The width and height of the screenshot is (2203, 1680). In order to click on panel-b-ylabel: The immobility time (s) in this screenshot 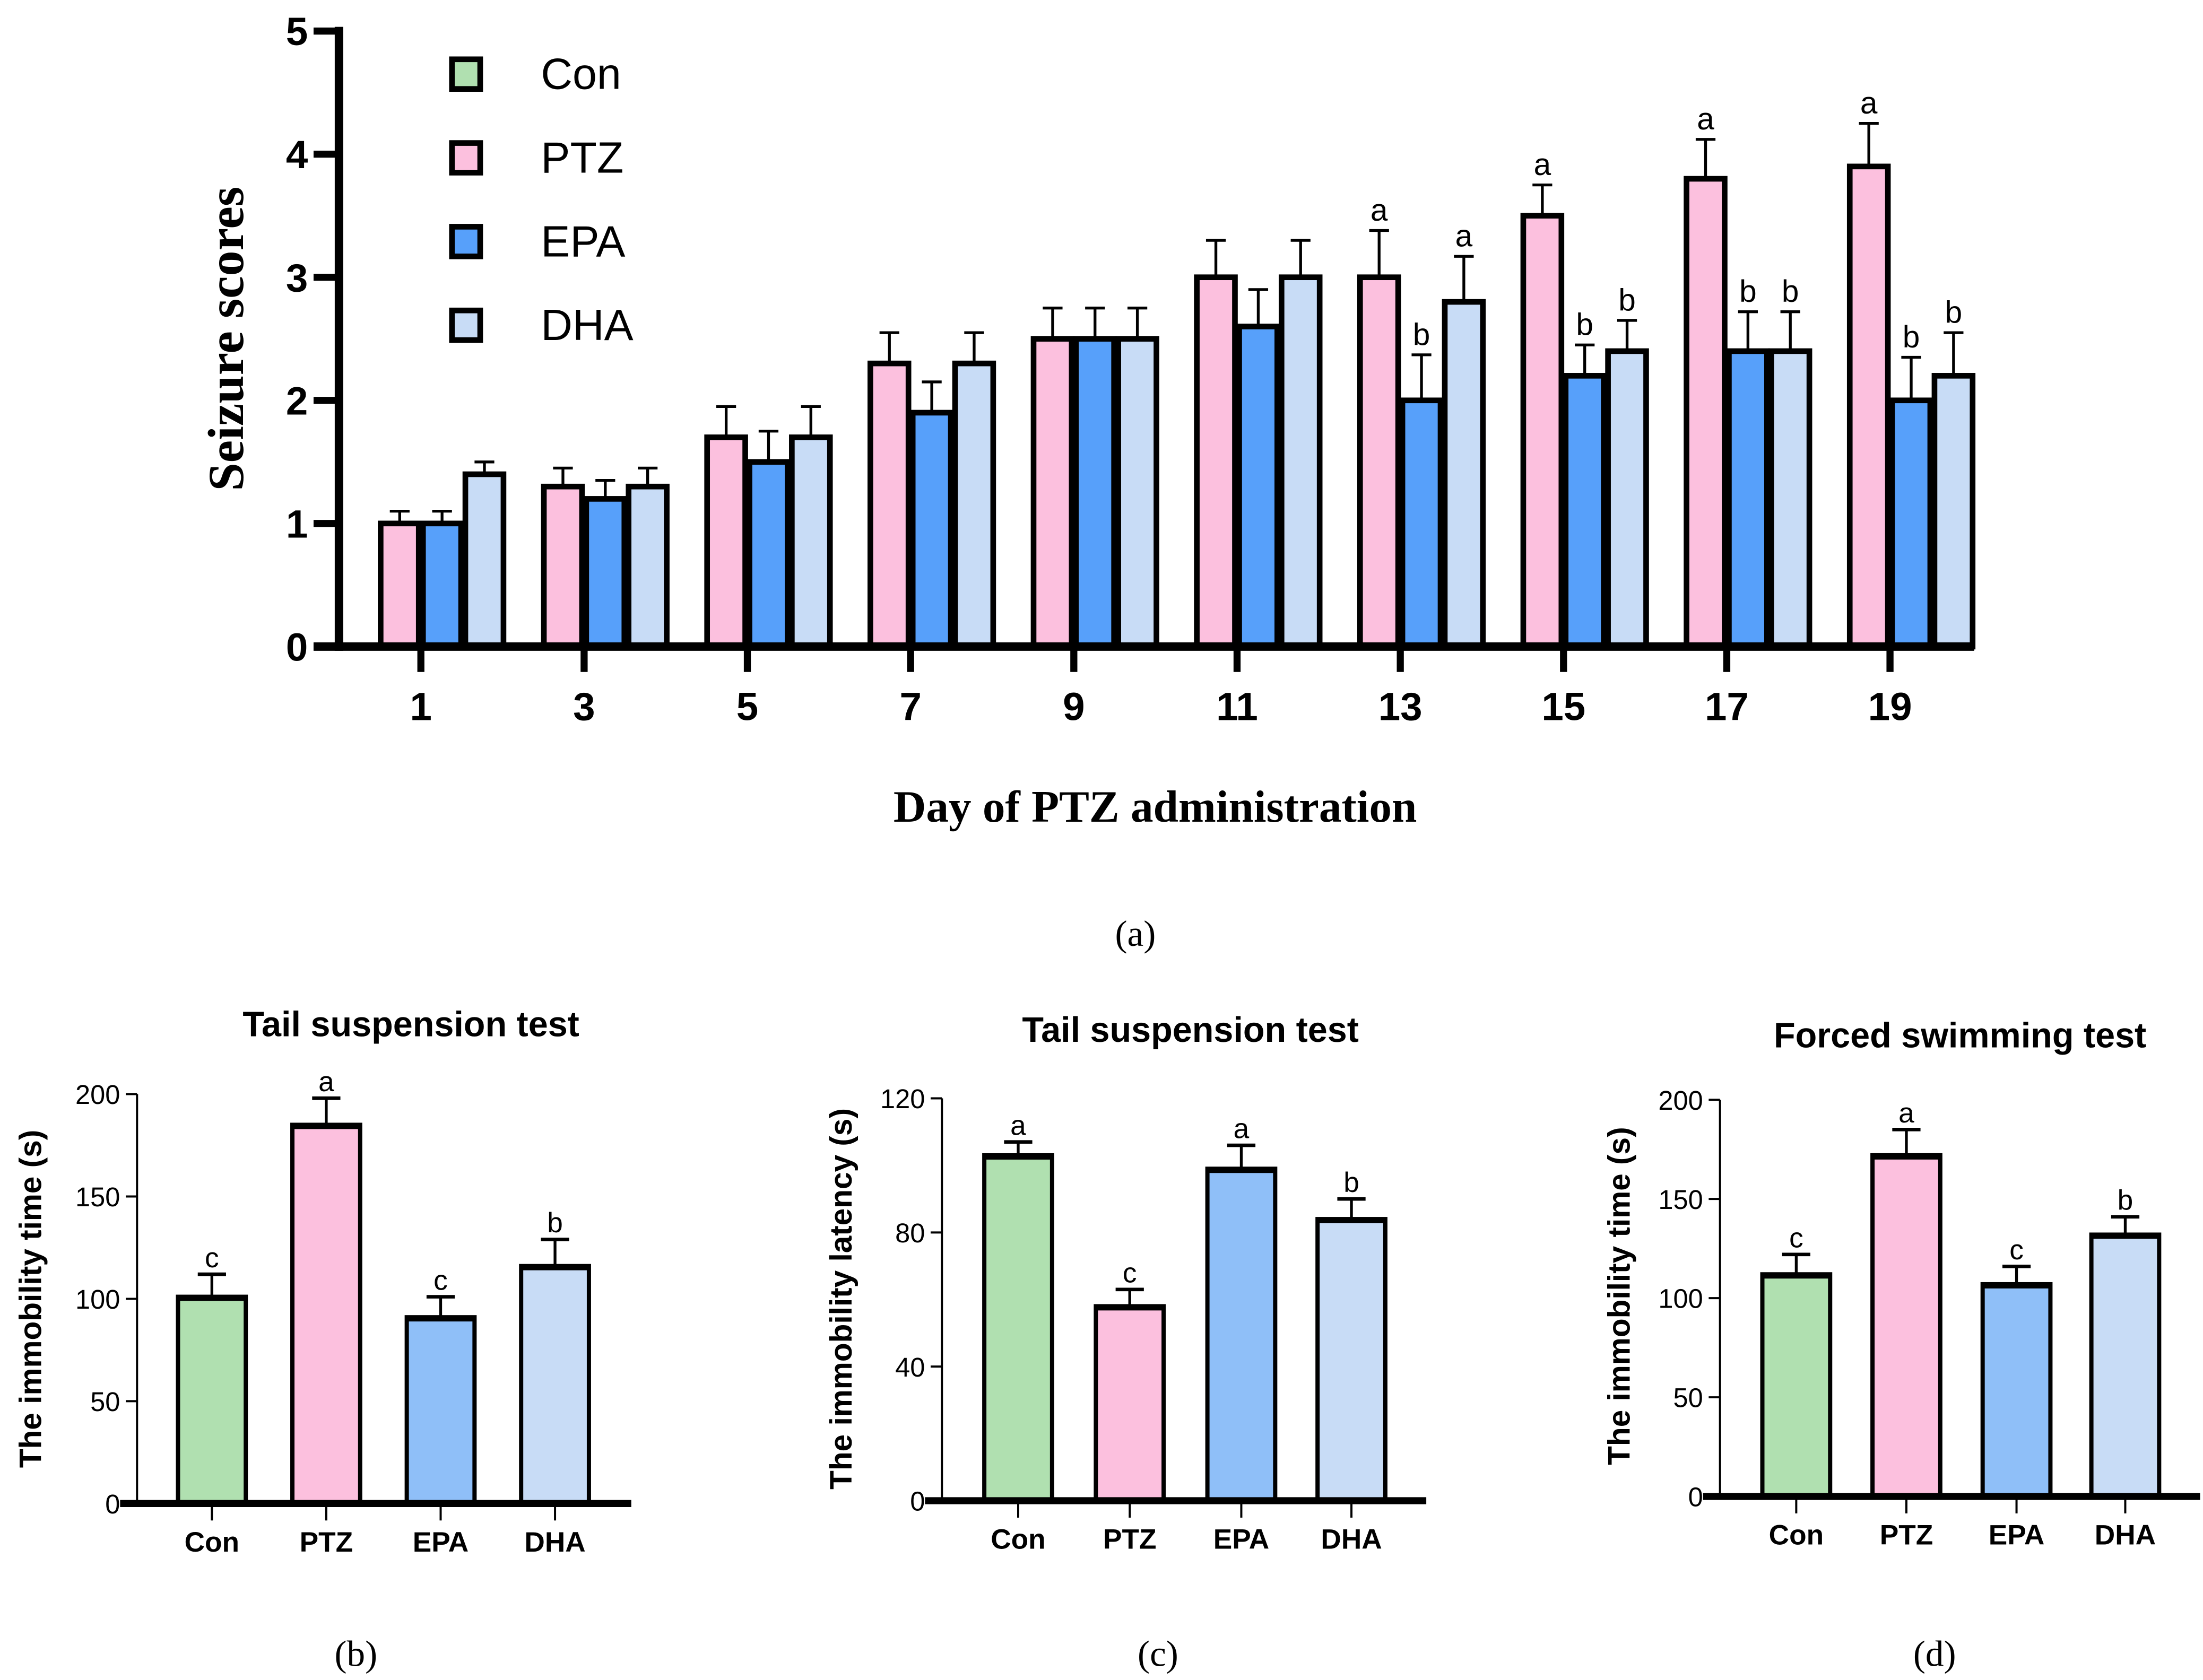, I will do `click(31, 1299)`.